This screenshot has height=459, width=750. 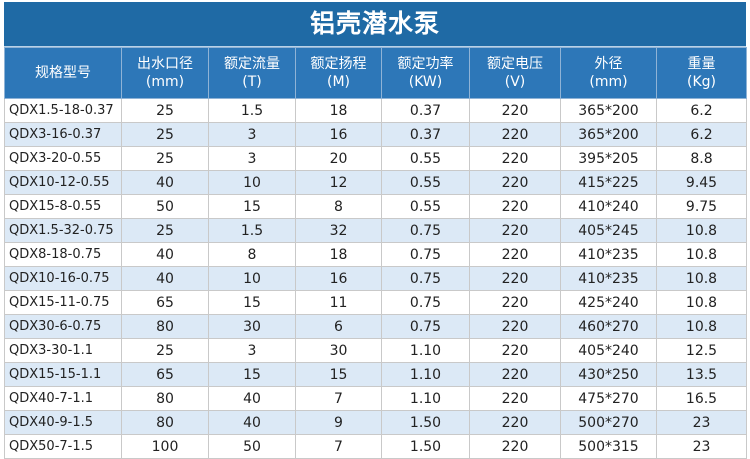 What do you see at coordinates (63, 374) in the screenshot?
I see `cell-model: QDX15-15-1.1` at bounding box center [63, 374].